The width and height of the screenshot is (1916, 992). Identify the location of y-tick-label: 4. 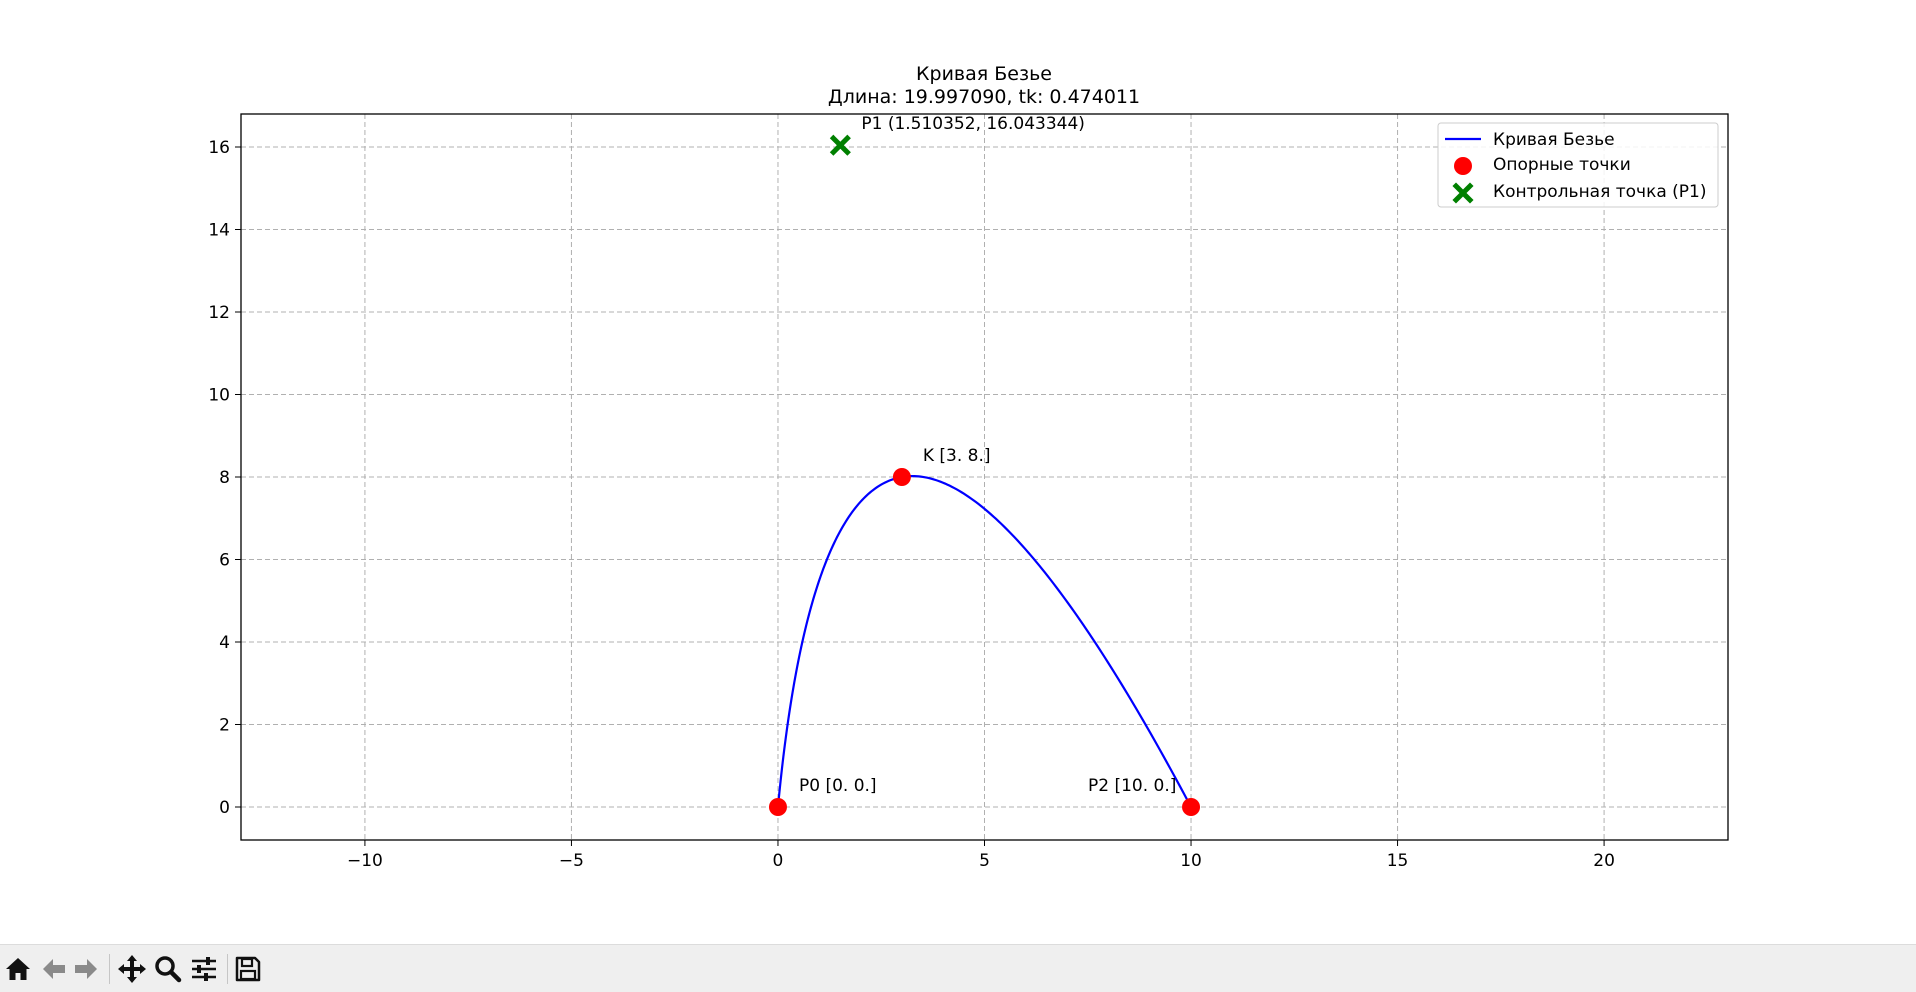
(224, 643).